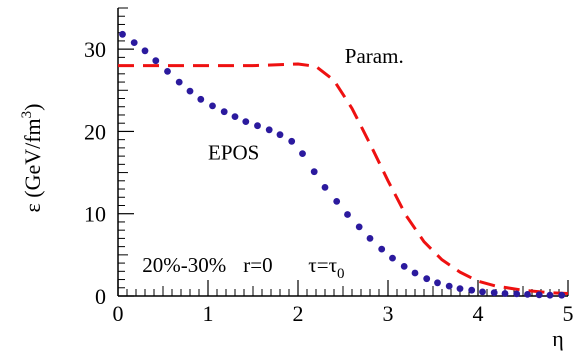 This screenshot has height=354, width=585. I want to click on y-axis-title: ε (GeV/fm3), so click(32, 158).